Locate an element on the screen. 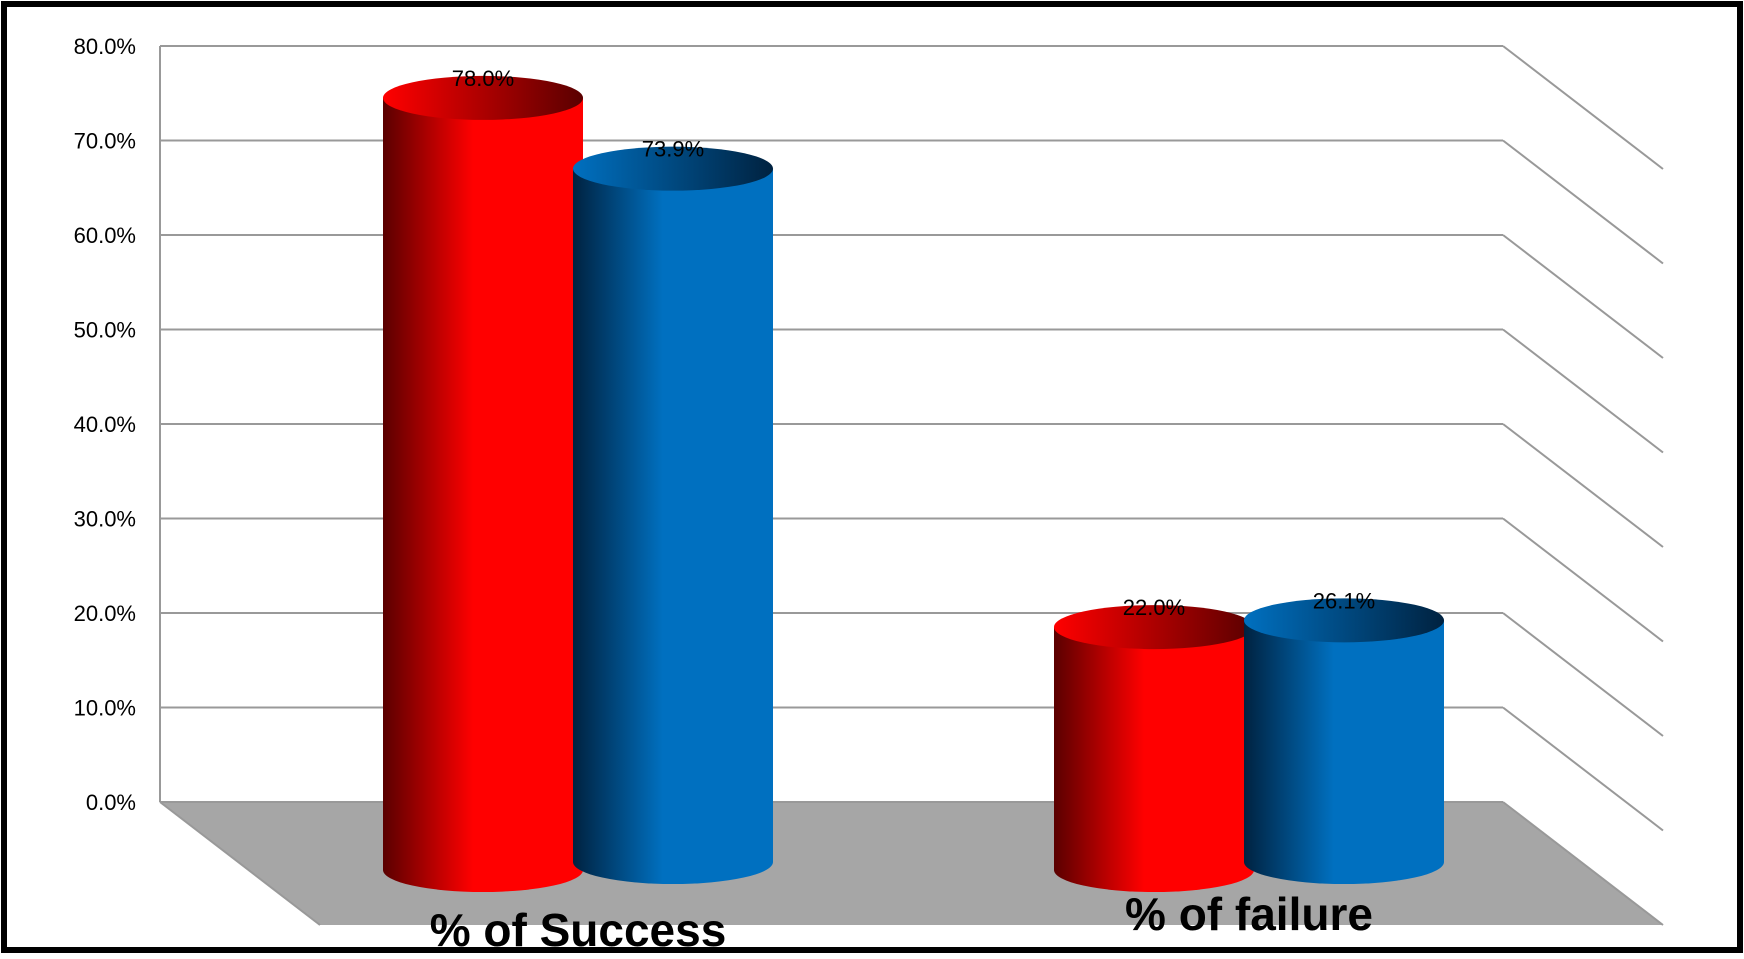  y-tick-label: 30.0% is located at coordinates (105, 519).